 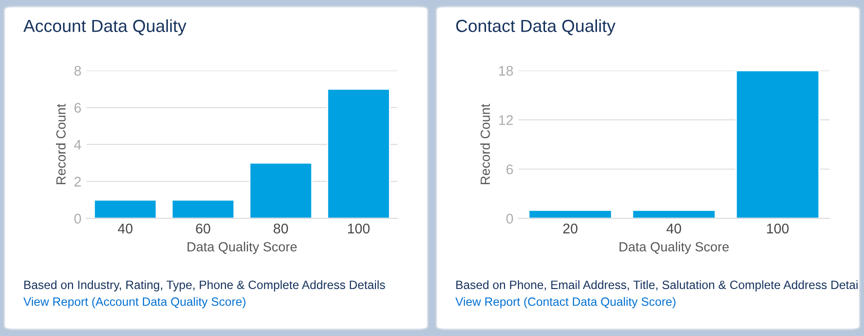 I want to click on x-tick-label: 20, so click(x=570, y=229).